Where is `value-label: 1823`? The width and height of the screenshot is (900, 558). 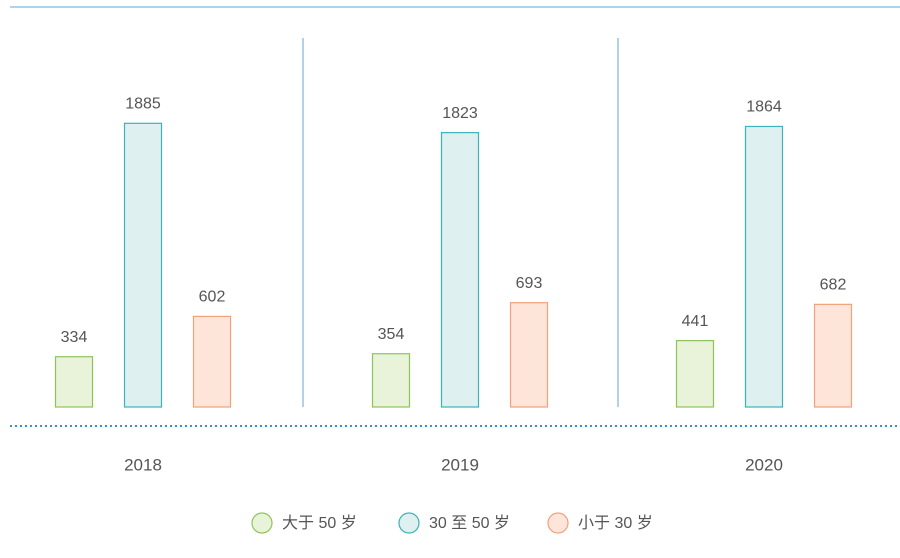 value-label: 1823 is located at coordinates (460, 113).